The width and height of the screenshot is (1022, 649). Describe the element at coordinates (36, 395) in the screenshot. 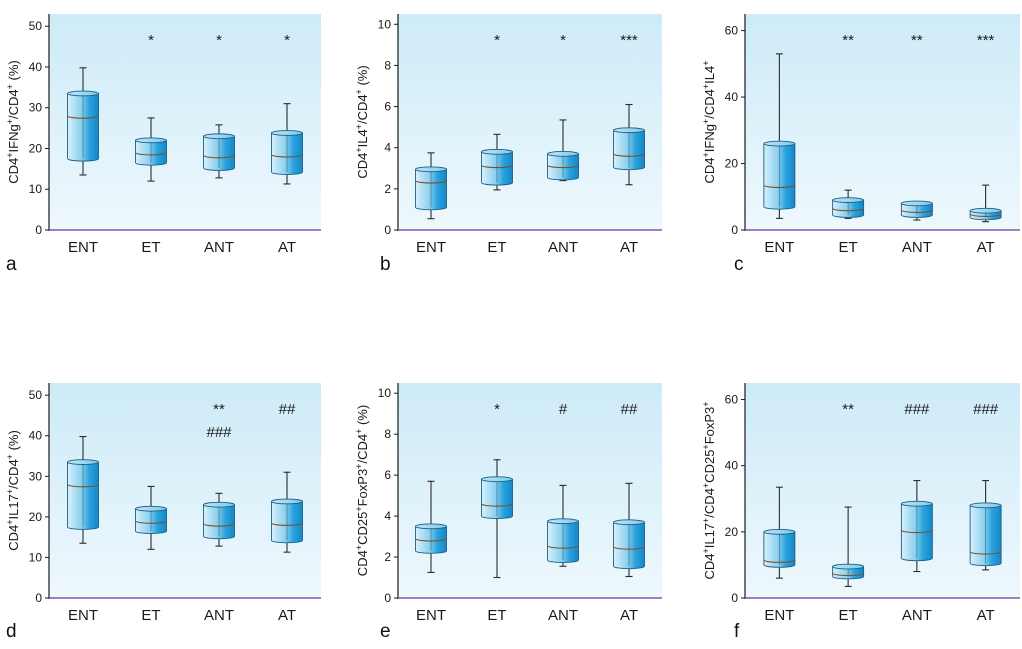

I see `y-tick-label: 50` at that location.